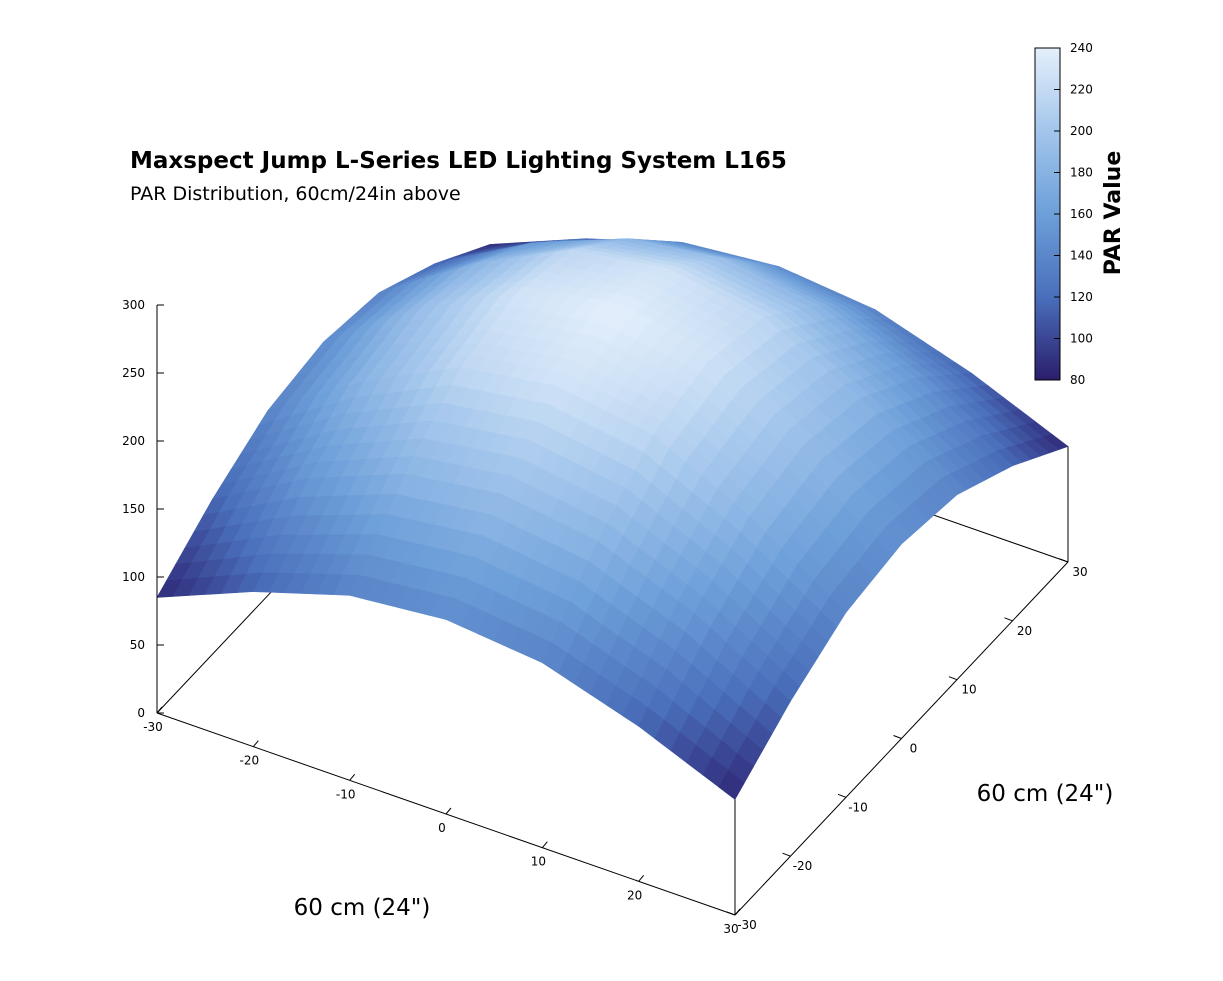 The width and height of the screenshot is (1223, 981). Describe the element at coordinates (1081, 256) in the screenshot. I see `colorbar-tick-label: 140` at that location.